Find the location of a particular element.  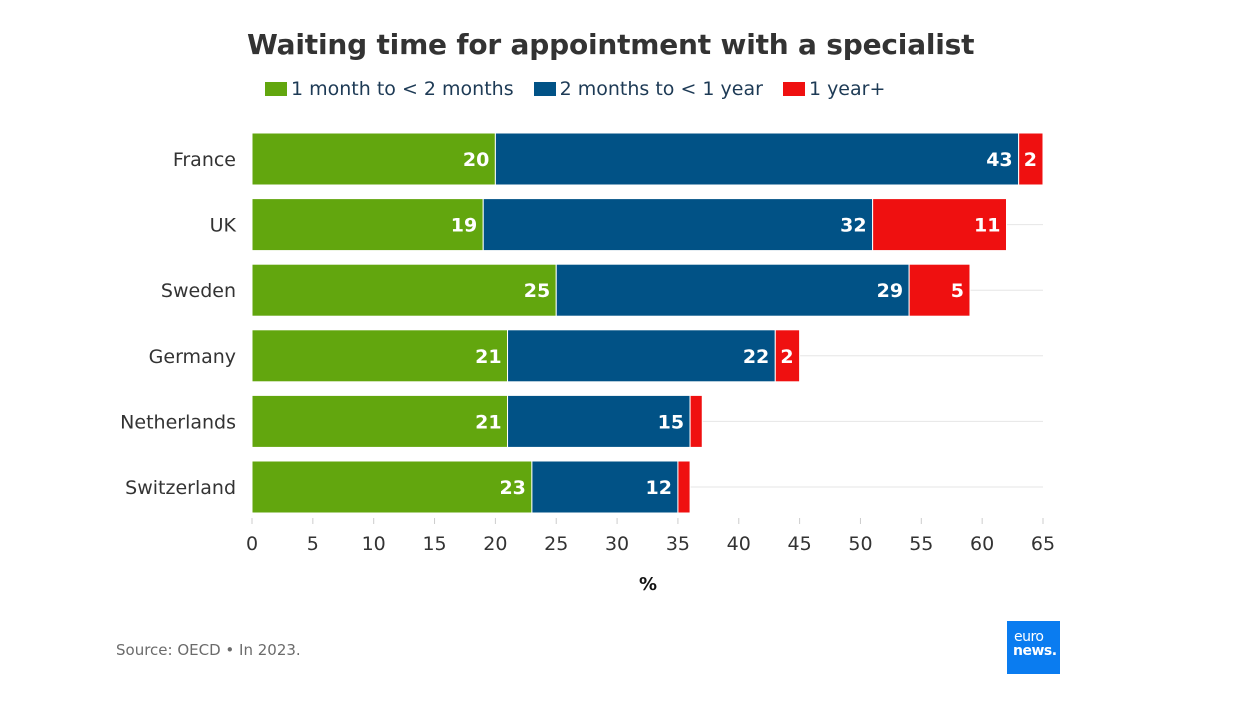

data-label: 12 is located at coordinates (658, 488).